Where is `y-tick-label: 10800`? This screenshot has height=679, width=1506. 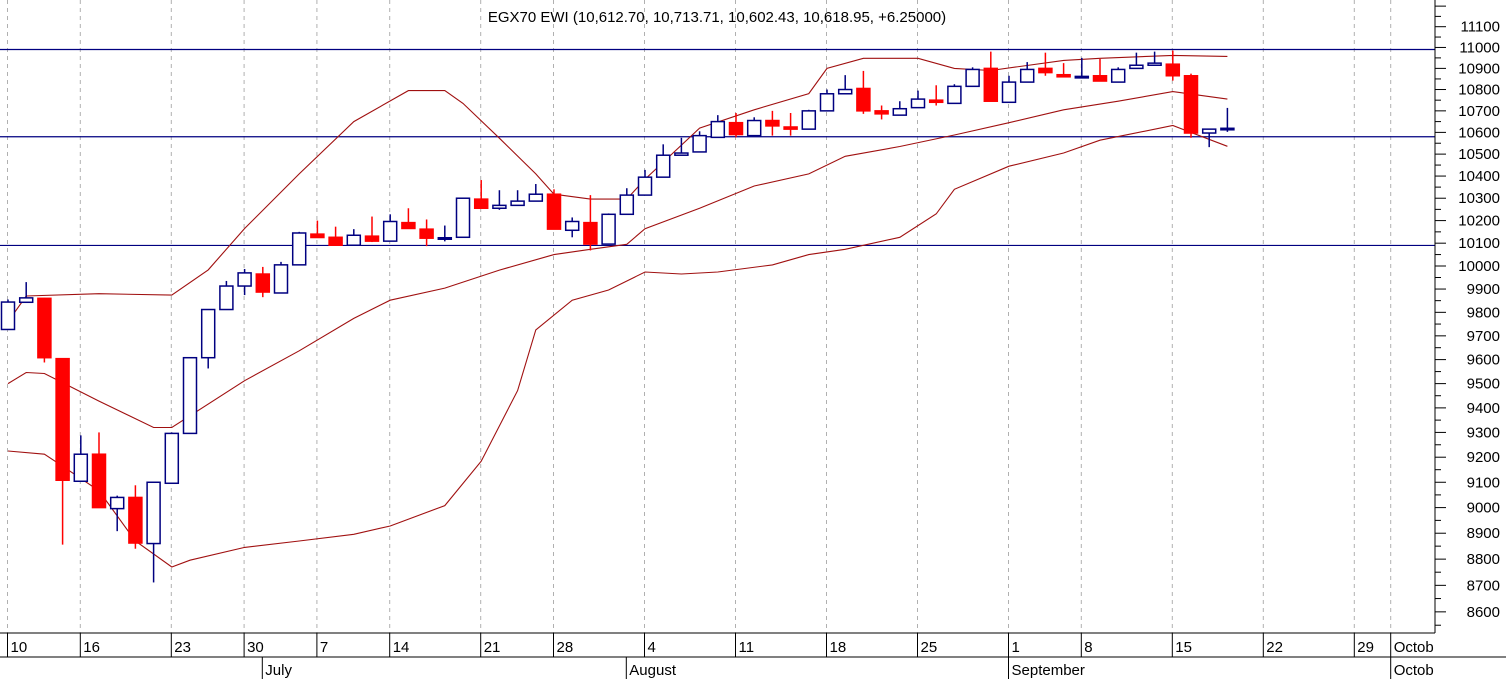 y-tick-label: 10800 is located at coordinates (1479, 90).